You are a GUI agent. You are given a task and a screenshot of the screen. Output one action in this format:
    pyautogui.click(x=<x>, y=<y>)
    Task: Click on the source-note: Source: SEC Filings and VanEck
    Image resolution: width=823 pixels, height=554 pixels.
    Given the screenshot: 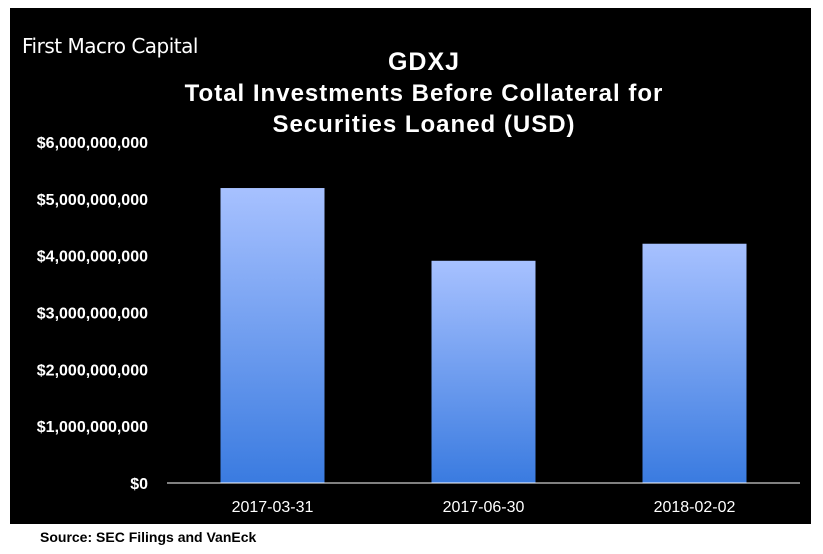 What is the action you would take?
    pyautogui.click(x=148, y=537)
    